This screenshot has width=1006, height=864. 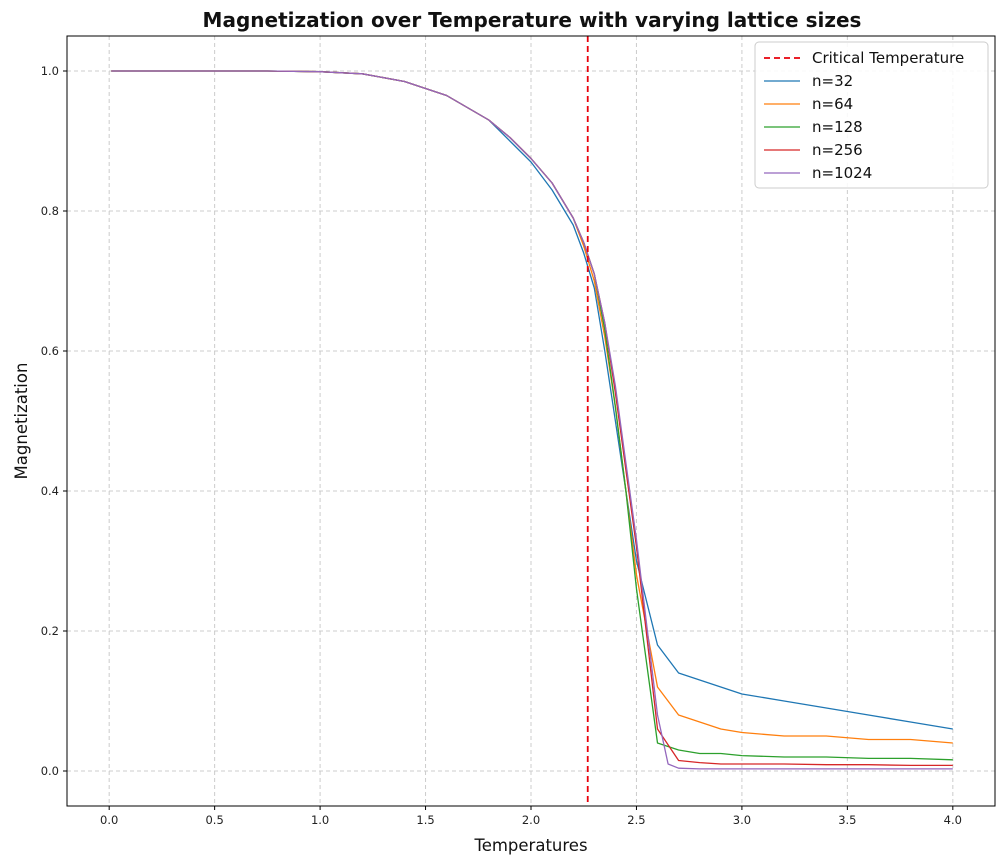 I want to click on x-tick-label: 1.0, so click(x=320, y=820).